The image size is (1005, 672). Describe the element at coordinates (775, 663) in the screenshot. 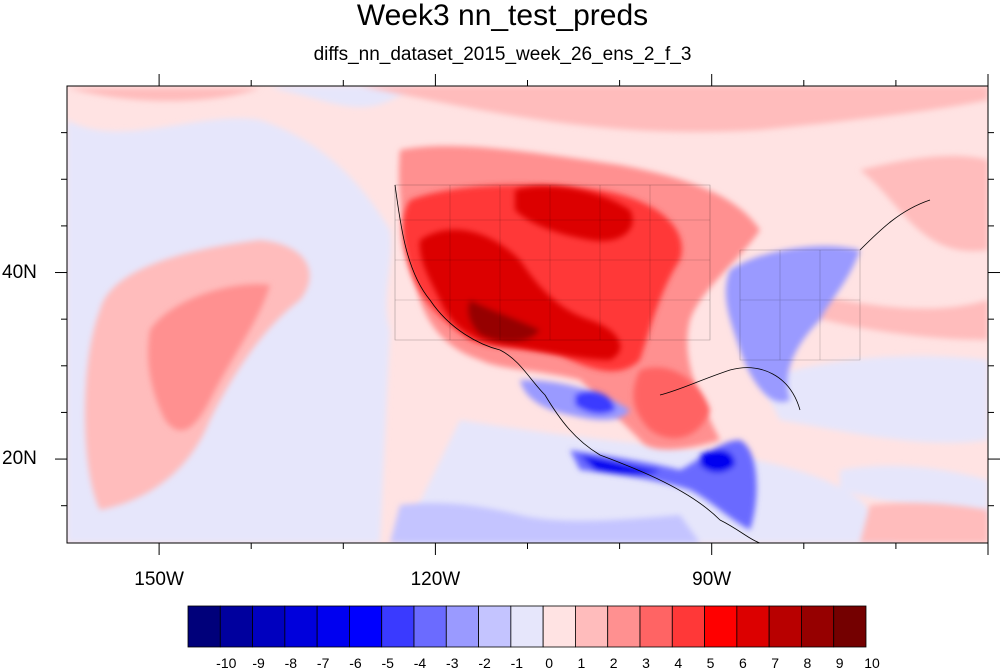

I see `colorbar-label: 7` at that location.